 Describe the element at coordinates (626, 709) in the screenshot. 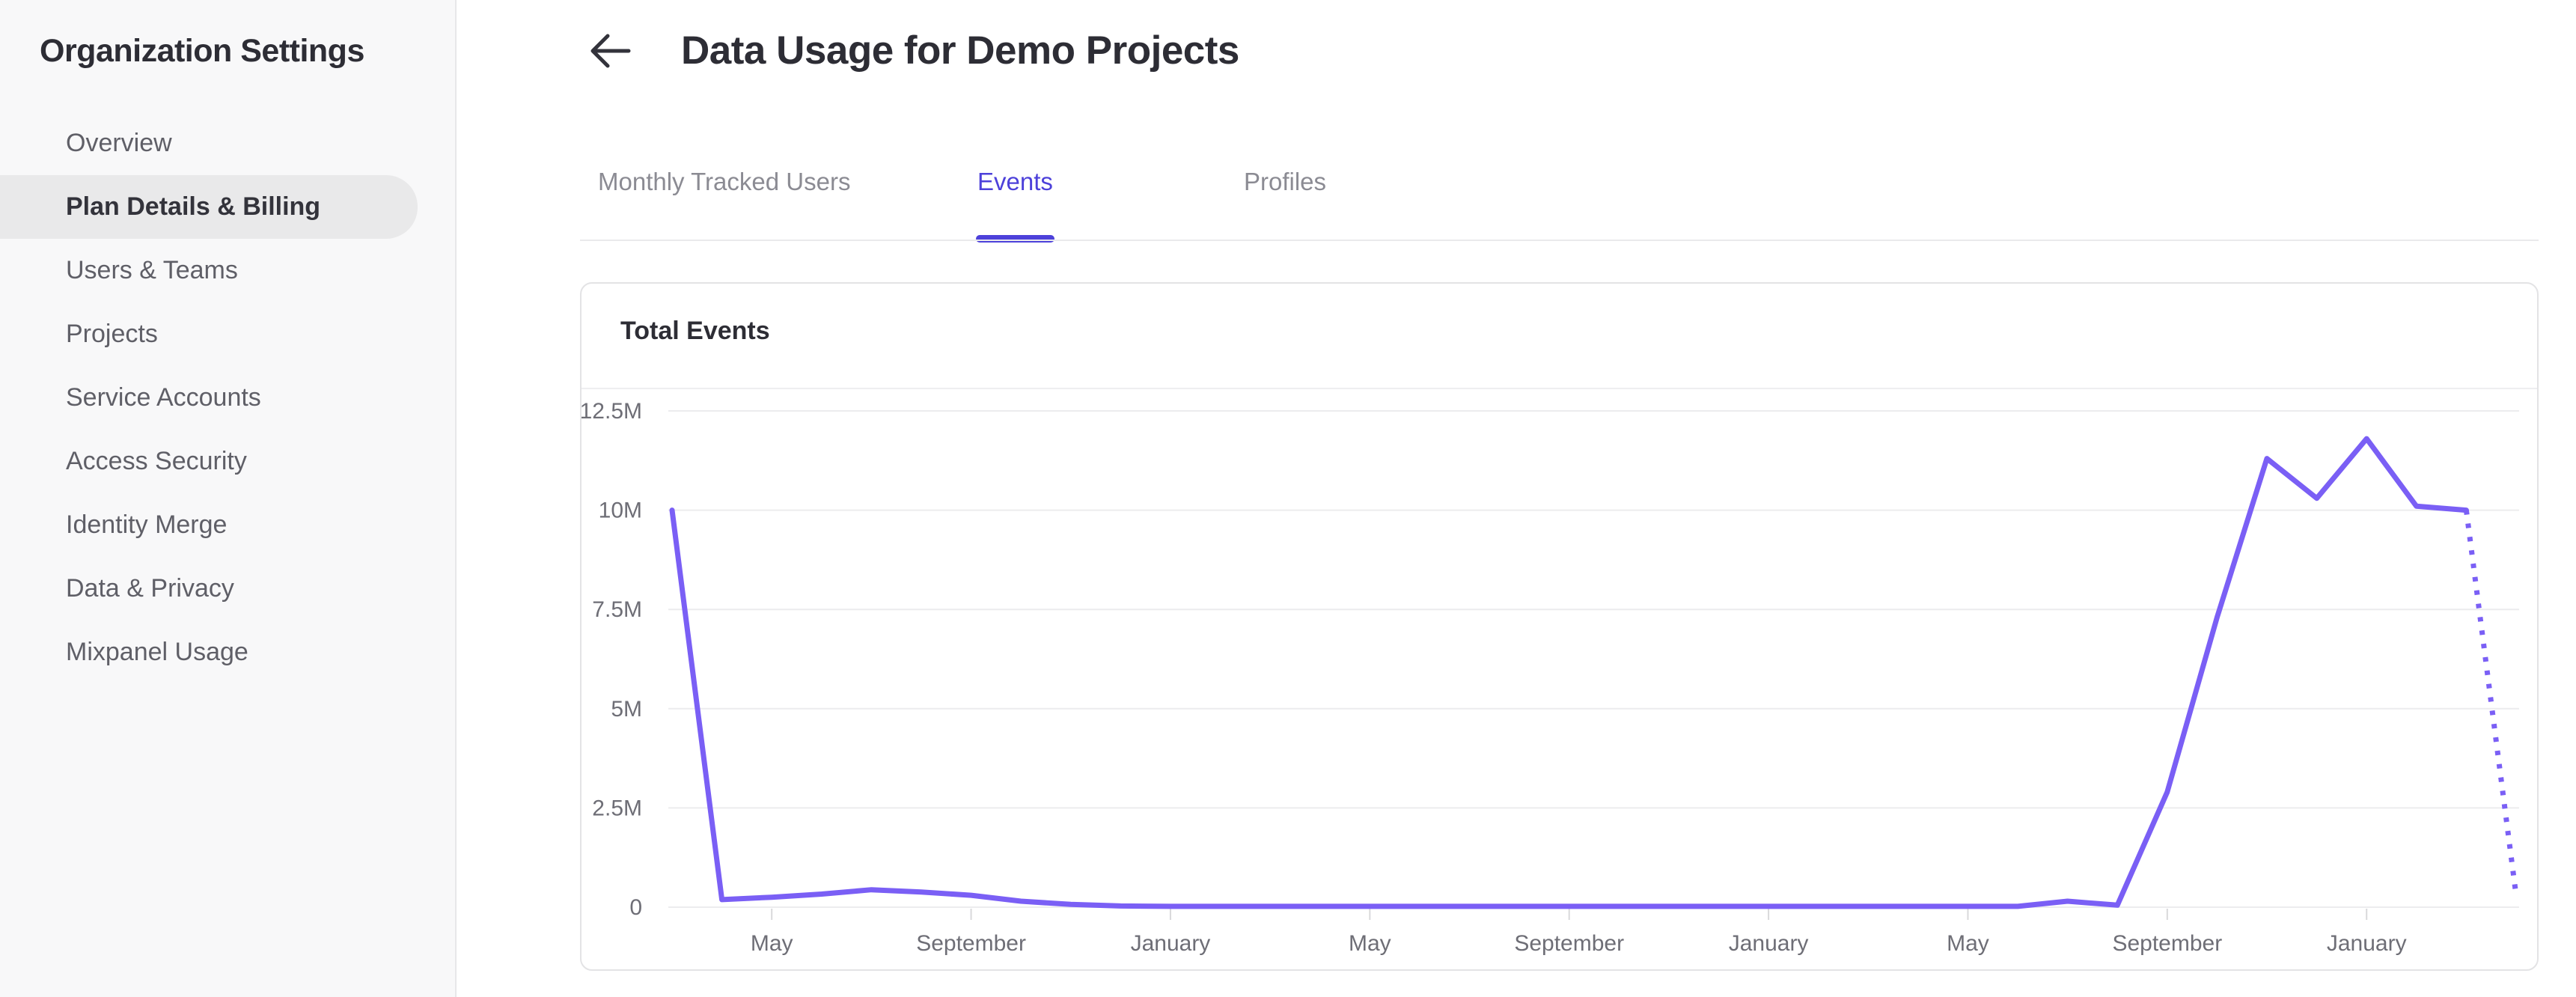

I see `svg-text: 5M` at that location.